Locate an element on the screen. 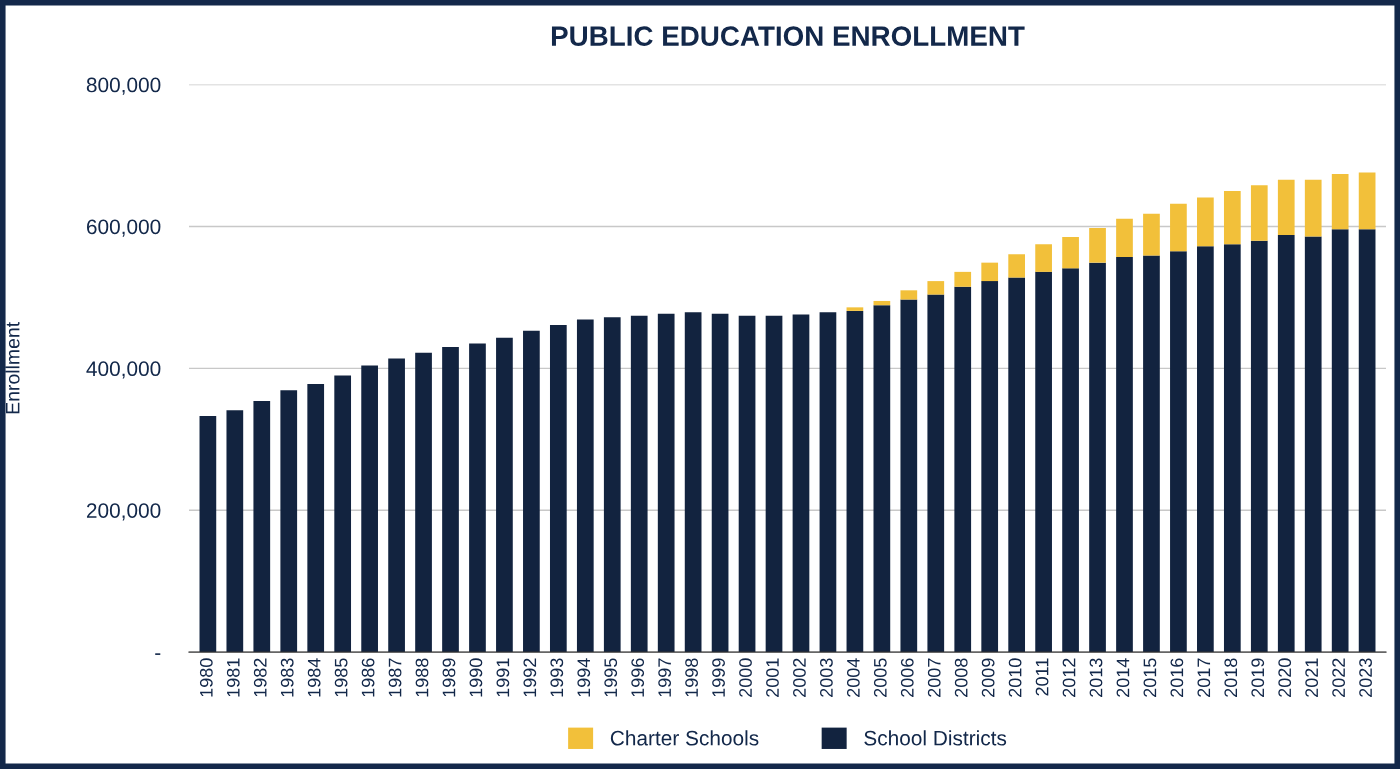  x-tick-label: 1988 is located at coordinates (422, 677).